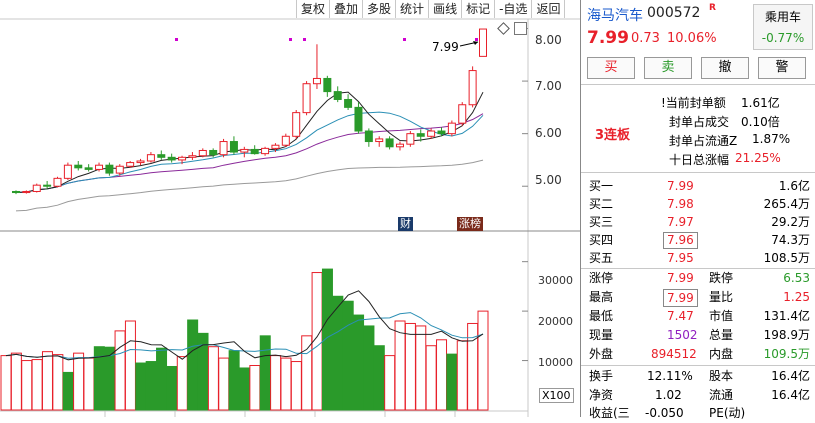  Describe the element at coordinates (609, 413) in the screenshot. I see `stat-label: 收益(三` at that location.